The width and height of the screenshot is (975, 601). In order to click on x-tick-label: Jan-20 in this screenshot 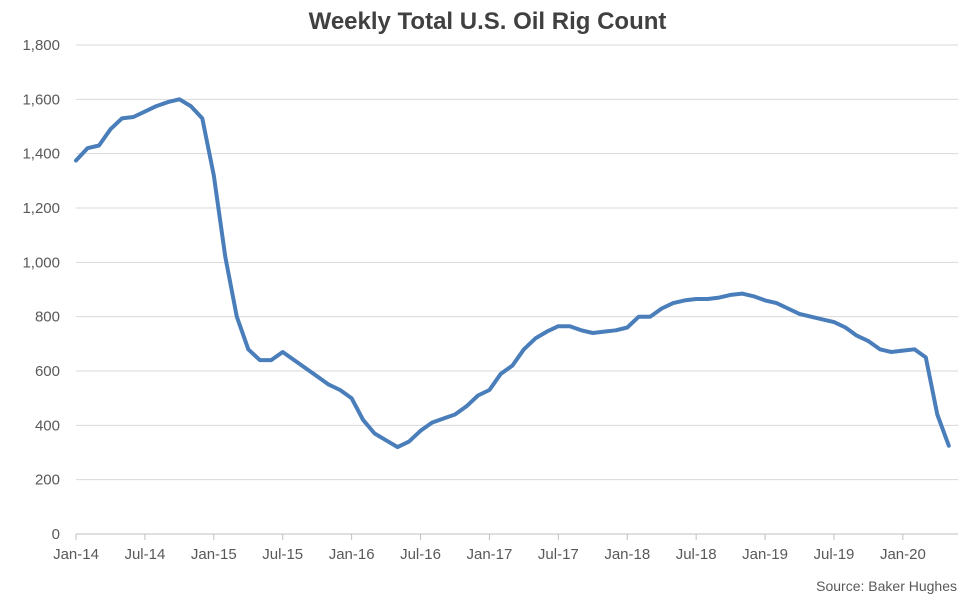, I will do `click(903, 554)`.